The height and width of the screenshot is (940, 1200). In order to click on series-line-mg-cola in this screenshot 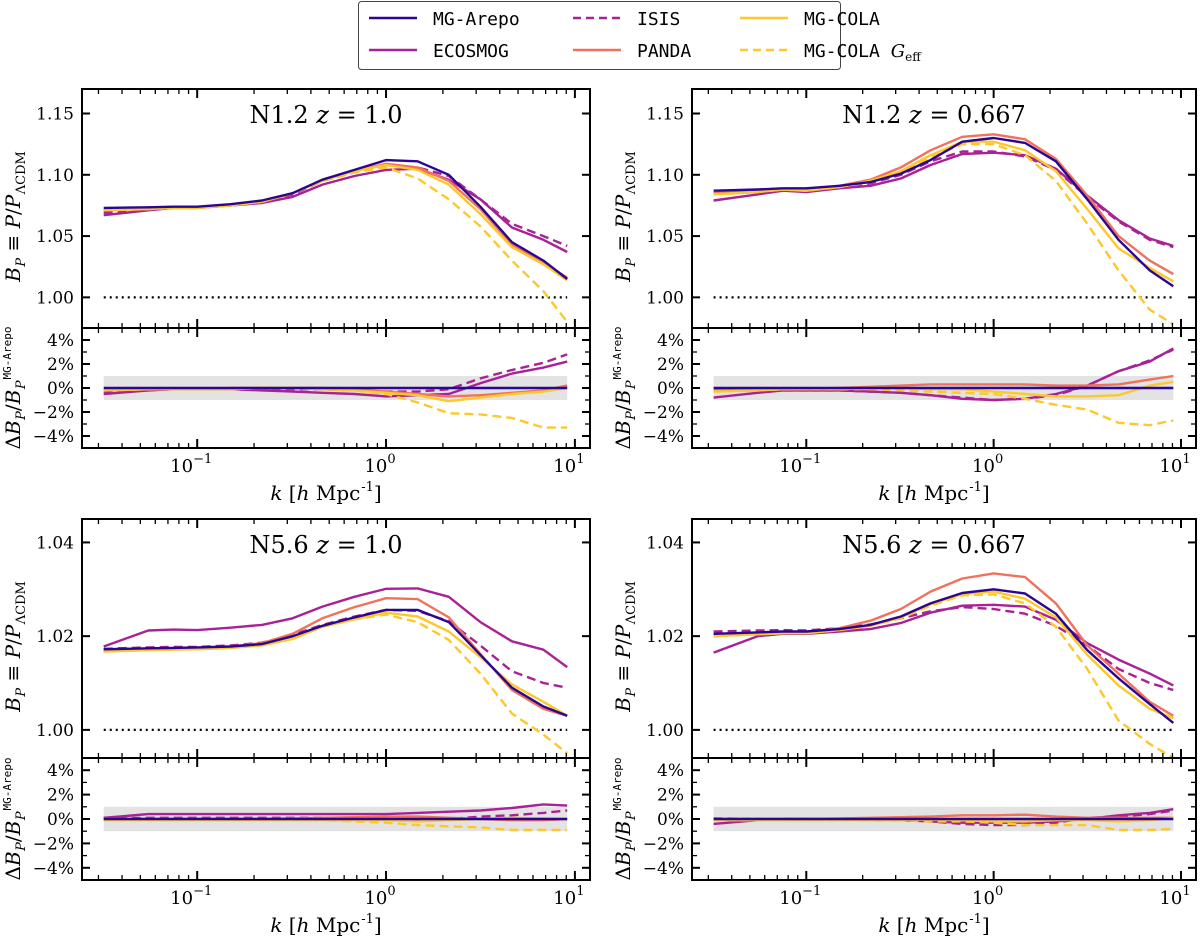, I will do `click(943, 211)`.